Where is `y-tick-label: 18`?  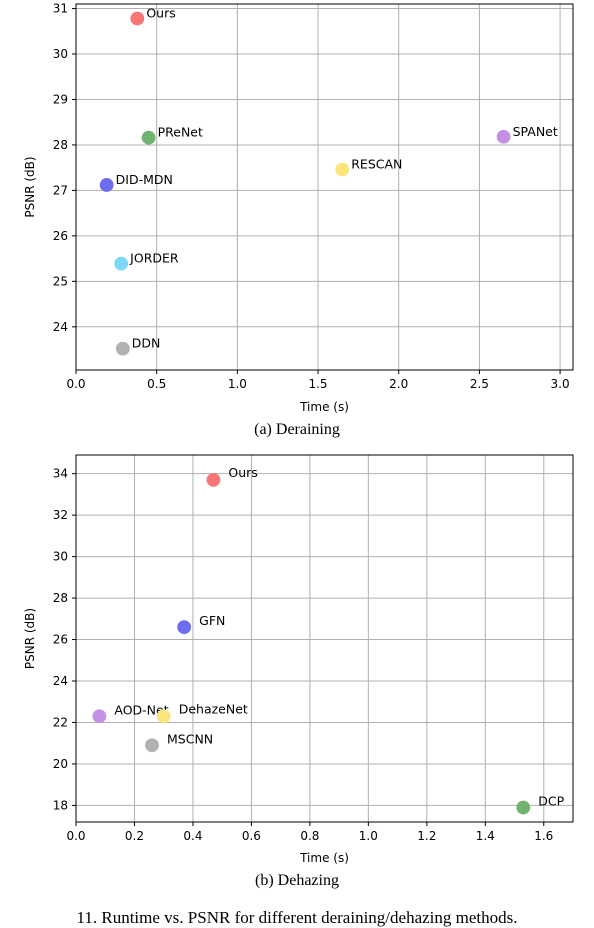 y-tick-label: 18 is located at coordinates (60, 805).